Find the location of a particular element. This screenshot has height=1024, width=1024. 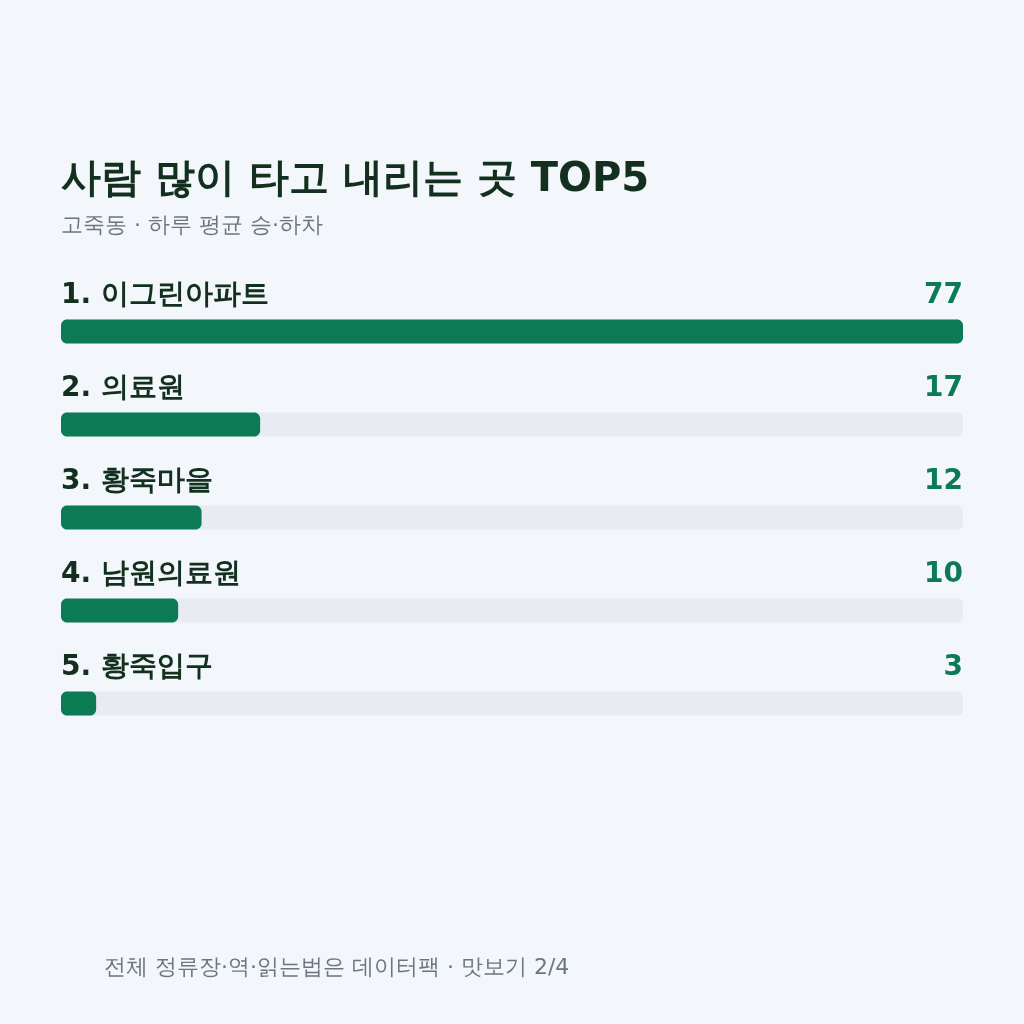

text: 전체 정류장·역·읽는법은 데이터팩 · 맛보기 2/4 is located at coordinates (337, 966).